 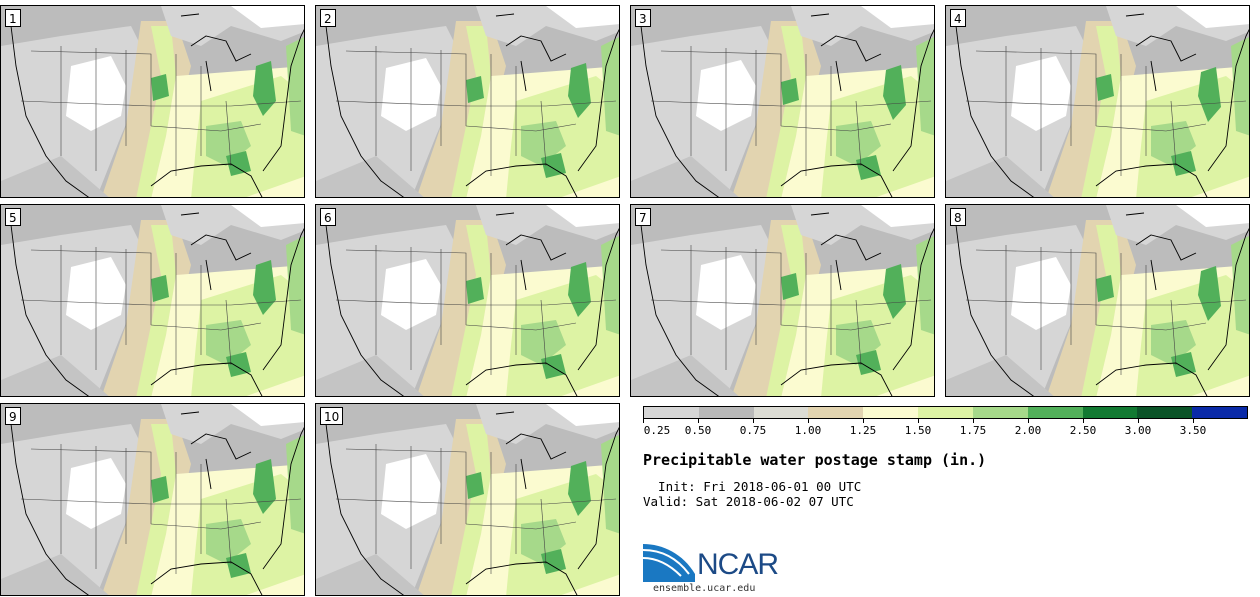 I want to click on tick-label: 1.00, so click(x=808, y=430).